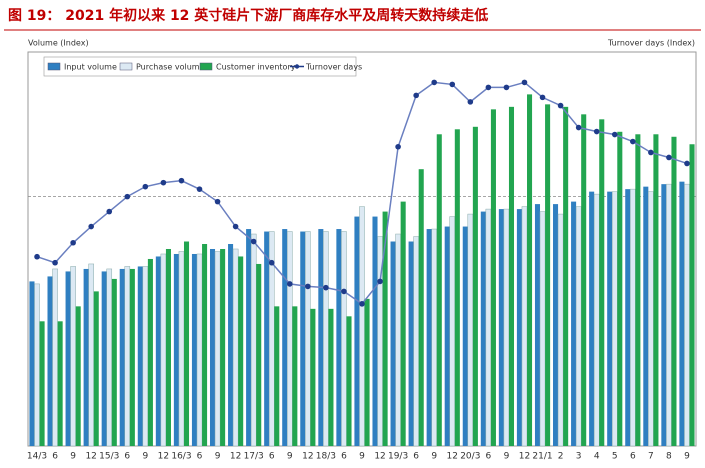  Describe the element at coordinates (256, 67) in the screenshot. I see `legend-label: Customer inventory` at that location.